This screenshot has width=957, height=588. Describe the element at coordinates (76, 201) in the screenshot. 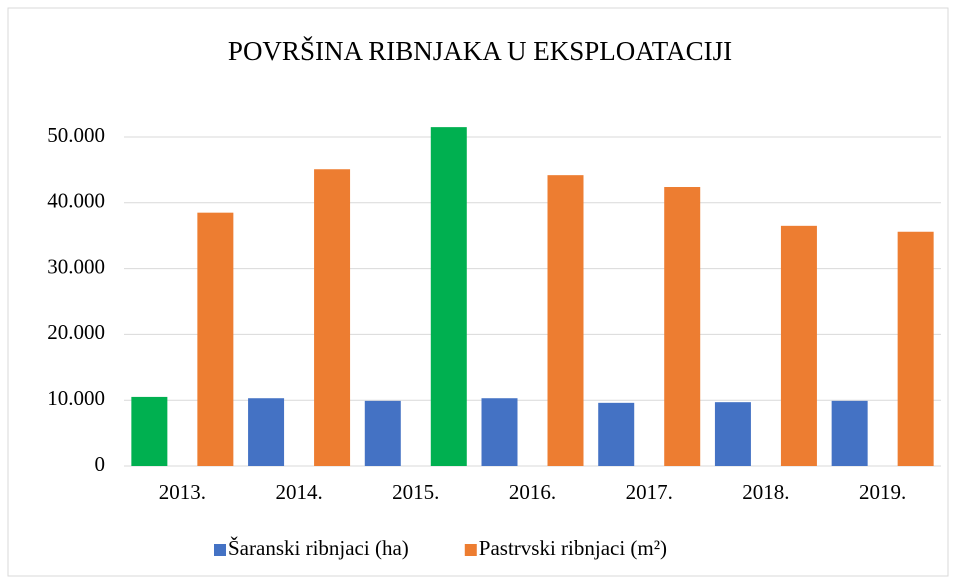

I see `y-tick-label: 40.000` at that location.